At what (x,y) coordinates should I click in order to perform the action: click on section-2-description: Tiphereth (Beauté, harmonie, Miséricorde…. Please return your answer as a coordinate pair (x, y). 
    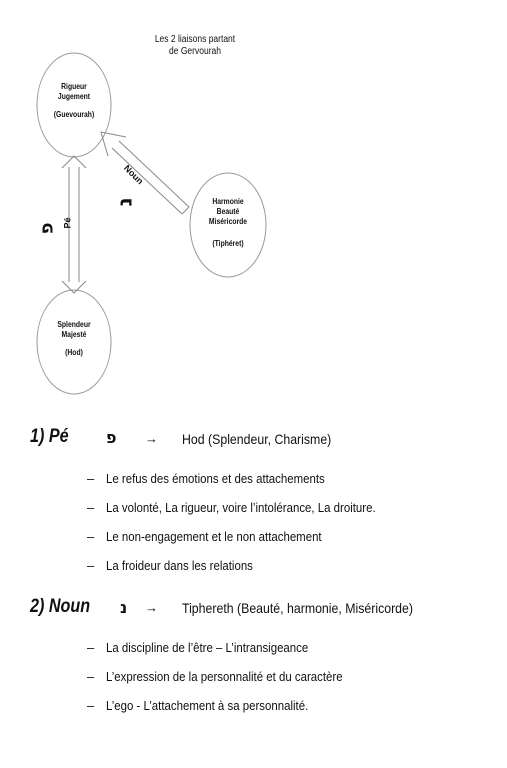
    Looking at the image, I should click on (297, 608).